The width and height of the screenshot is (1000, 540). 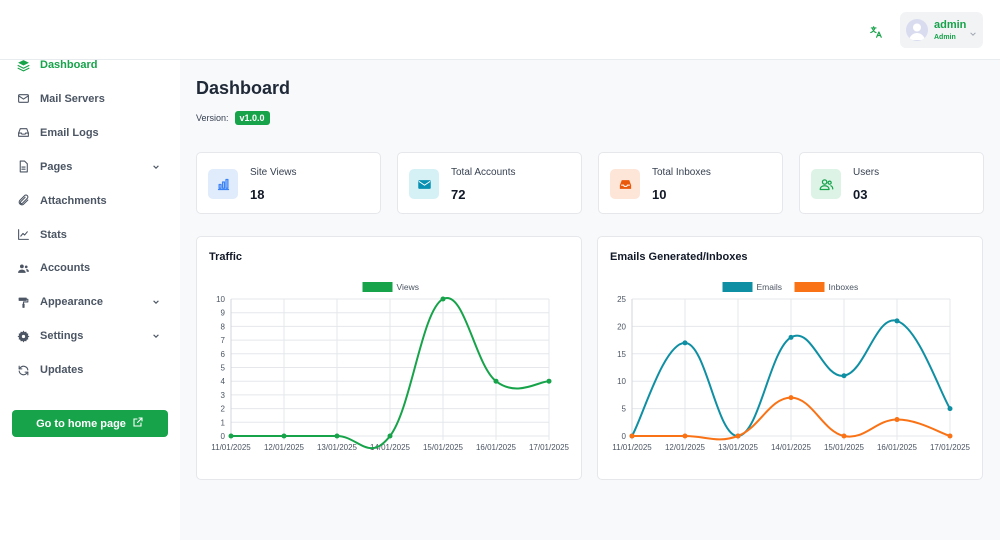 What do you see at coordinates (690, 183) in the screenshot?
I see `stat-card-total-inboxes: Total Inboxes 10` at bounding box center [690, 183].